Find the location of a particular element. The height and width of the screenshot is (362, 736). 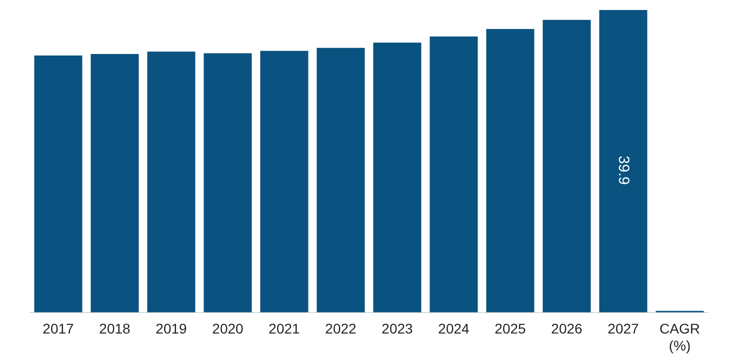

x-tick-label: CAGR (%) is located at coordinates (680, 337).